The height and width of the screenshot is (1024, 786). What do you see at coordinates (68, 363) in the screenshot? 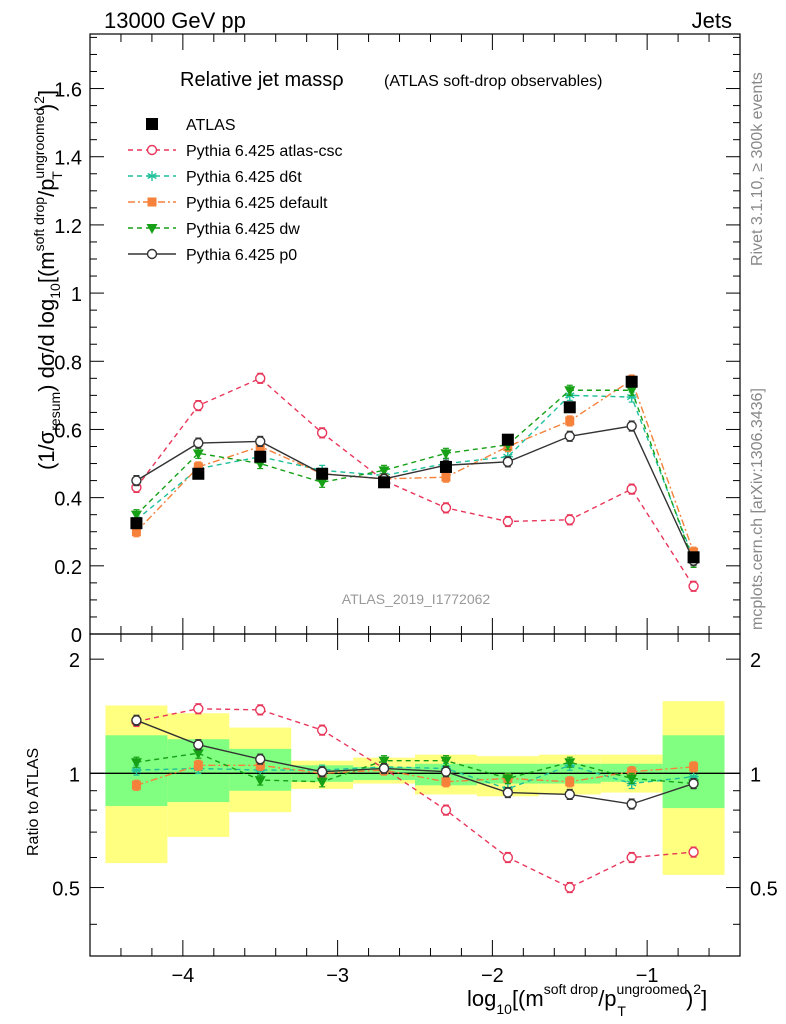
I see `y-tick-label: 0.8` at bounding box center [68, 363].